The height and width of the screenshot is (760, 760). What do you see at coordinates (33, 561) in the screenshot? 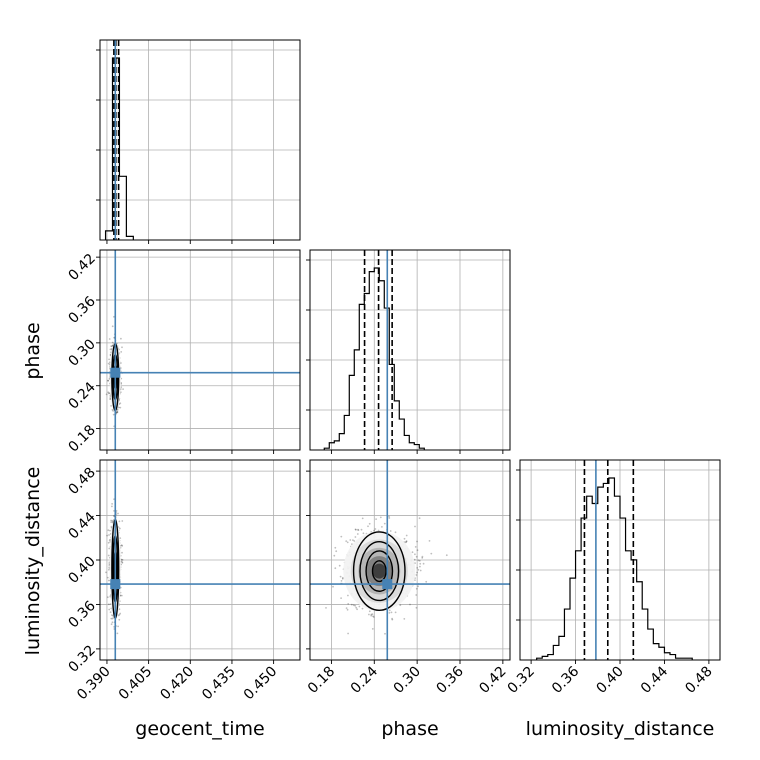
I see `y-label-luminosity-distance: luminosity_distance` at bounding box center [33, 561].